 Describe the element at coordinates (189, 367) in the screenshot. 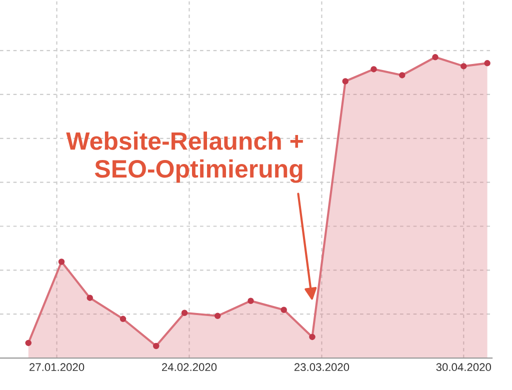

I see `x-tick-label: 24.02.2020` at that location.